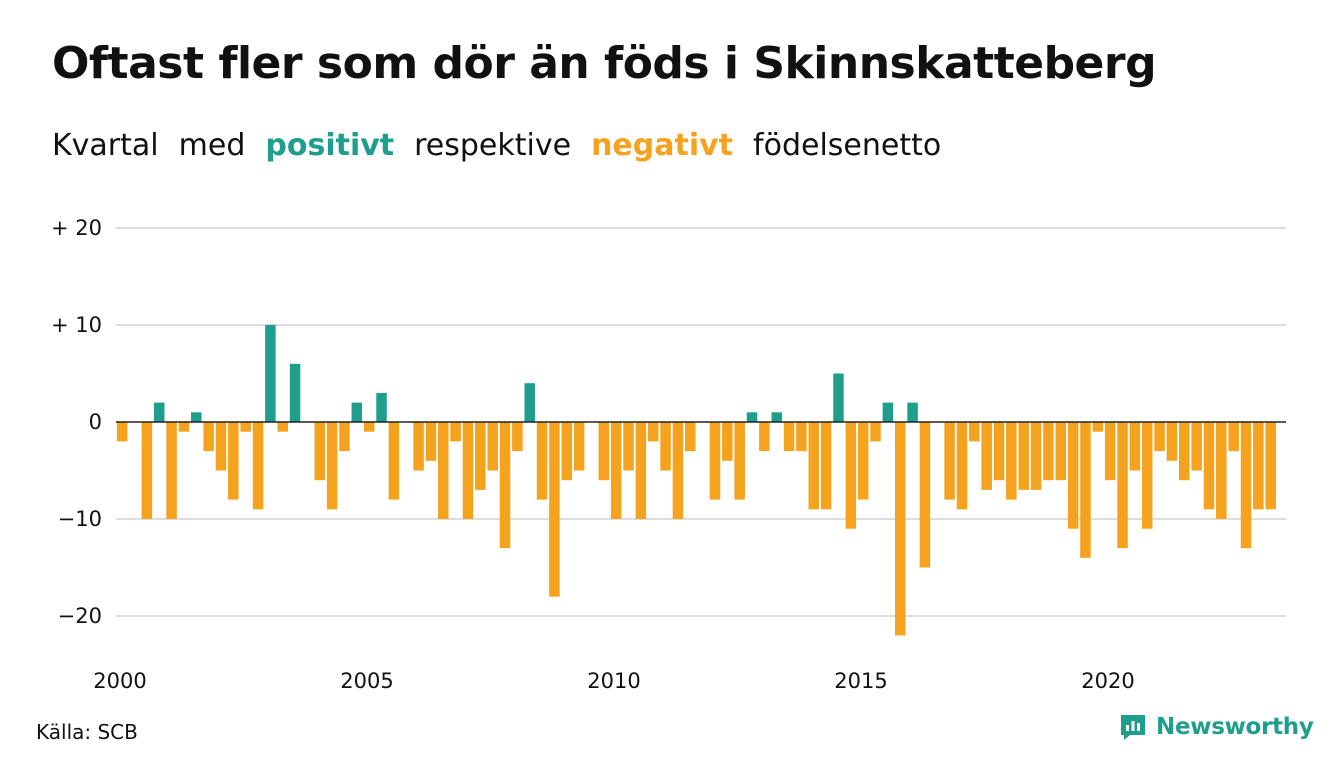 The image size is (1340, 780). I want to click on bar-2017-q4, so click(999, 451).